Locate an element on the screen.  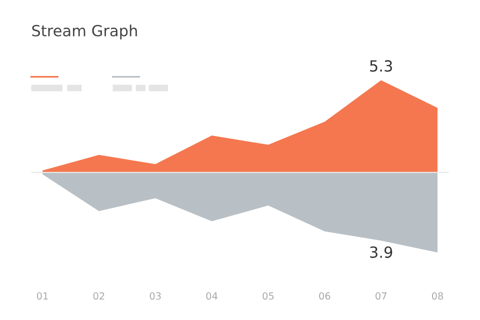
annotation: 5.3 is located at coordinates (381, 66).